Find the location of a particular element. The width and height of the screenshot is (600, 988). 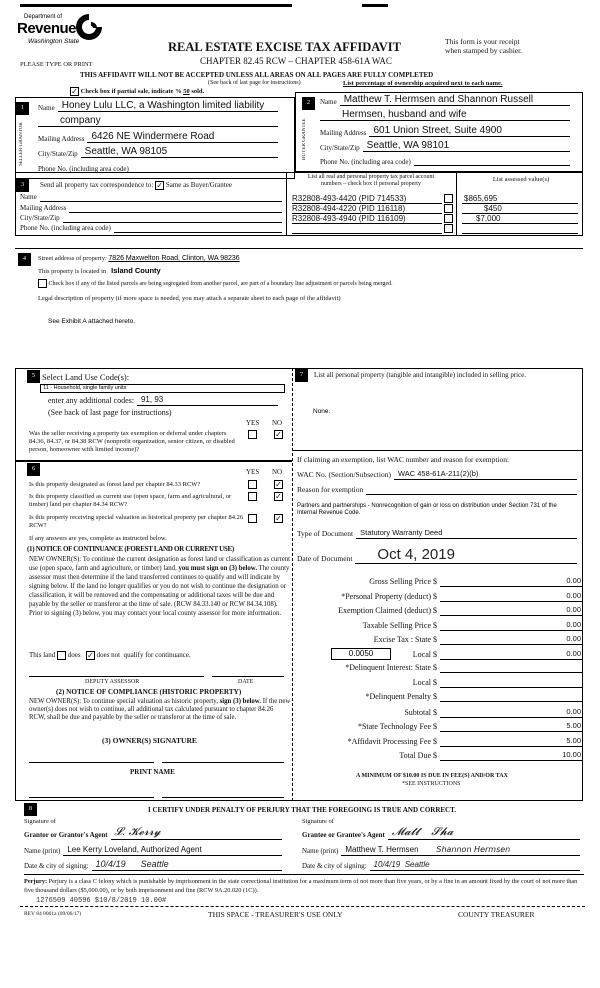

same-as-buyer-checkbox: ✓ is located at coordinates (160, 185).